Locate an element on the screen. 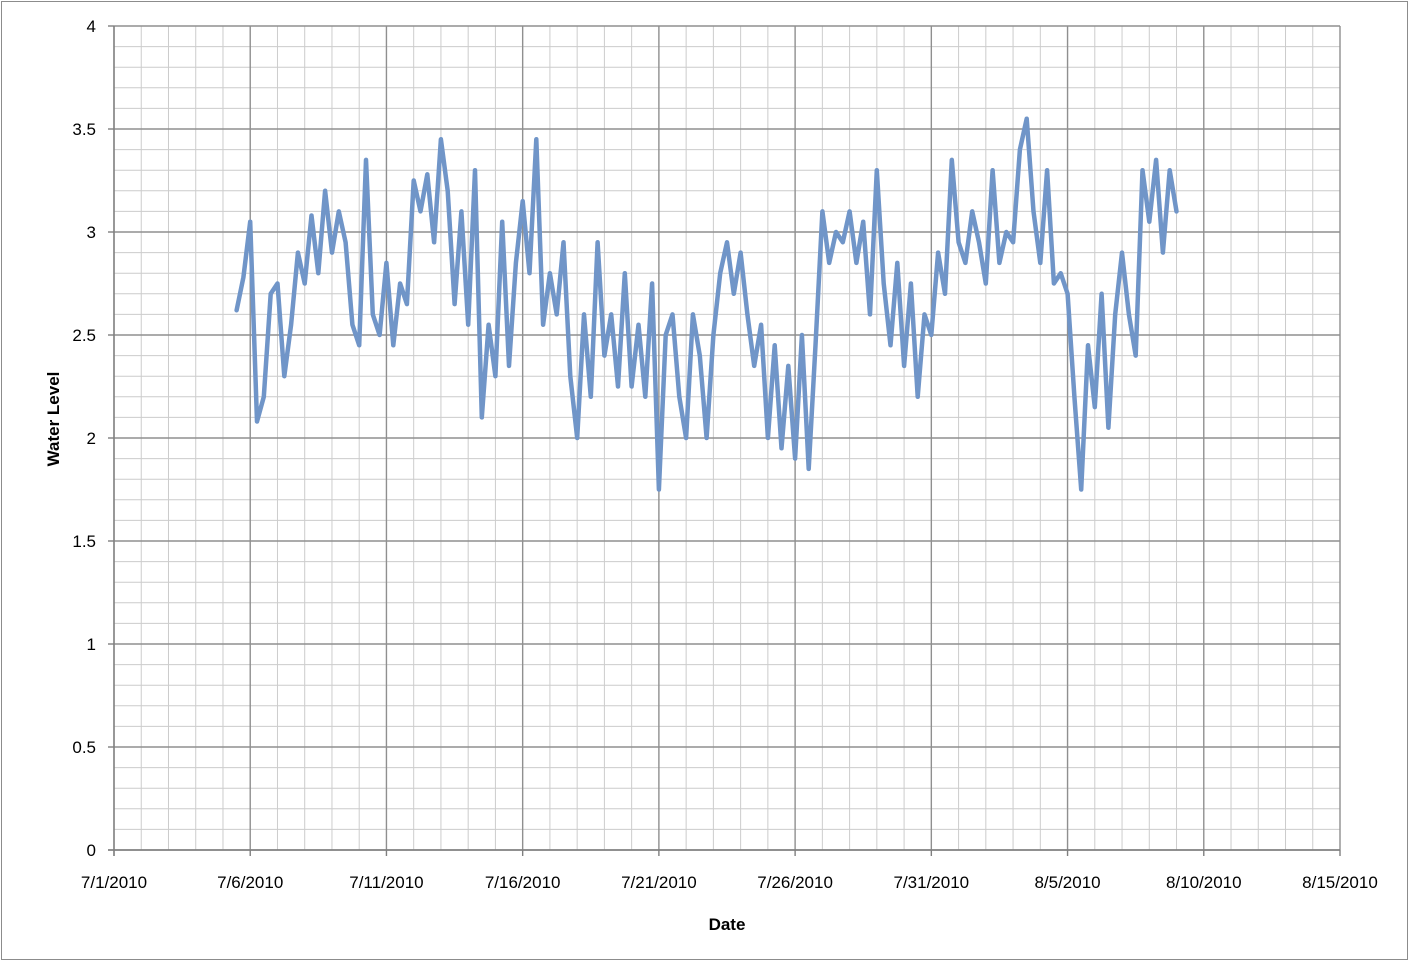 This screenshot has height=963, width=1411. y-tick-label: 4 is located at coordinates (91, 26).